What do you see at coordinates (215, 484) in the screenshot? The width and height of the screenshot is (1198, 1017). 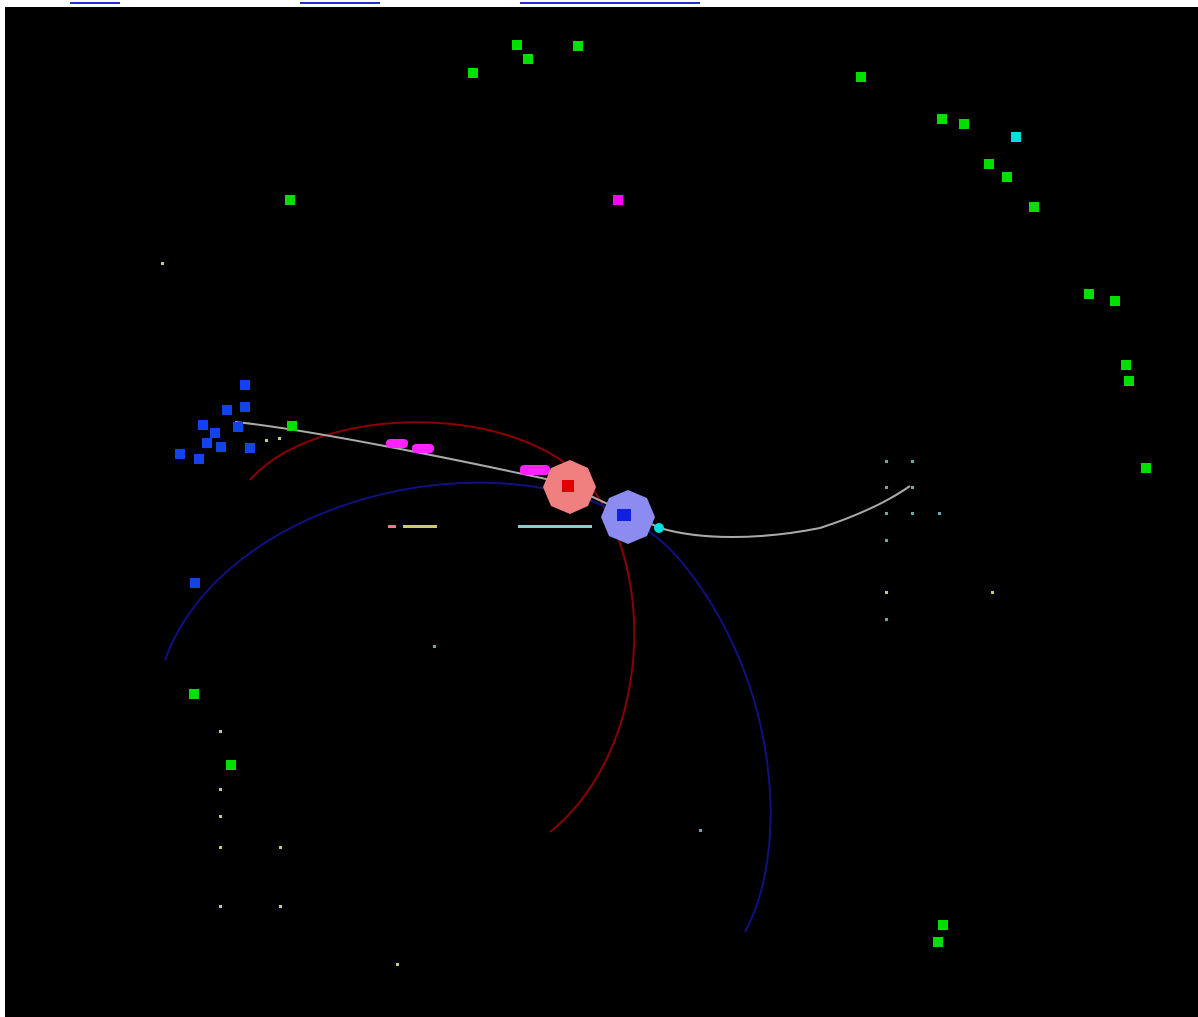 I see `blue-units` at bounding box center [215, 484].